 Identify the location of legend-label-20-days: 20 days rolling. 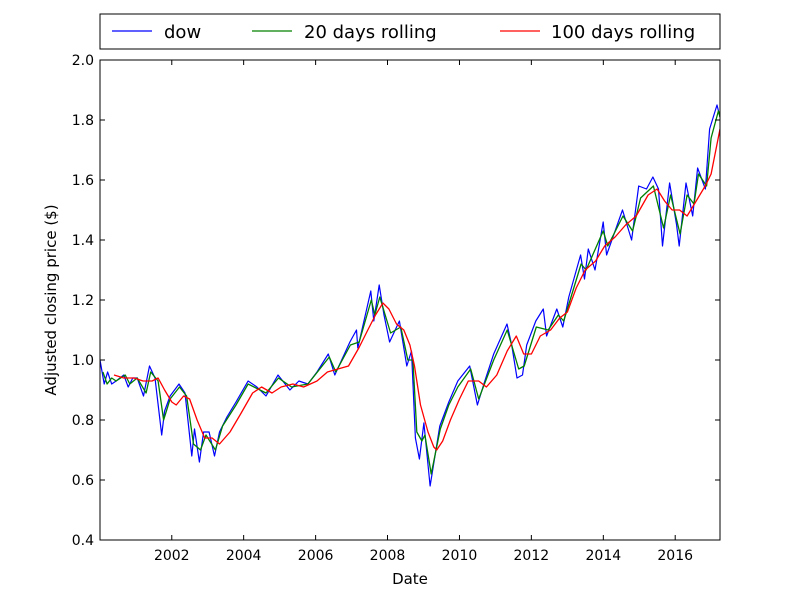
(370, 32).